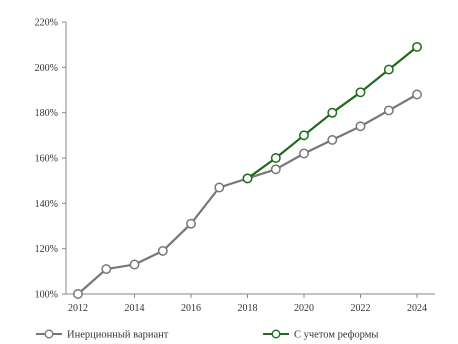  I want to click on y-tick-label: 100%, so click(46, 295).